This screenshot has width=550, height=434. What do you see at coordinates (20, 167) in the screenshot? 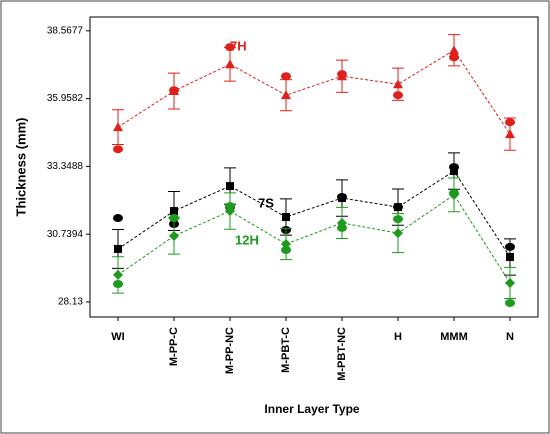
I see `y-axis-label: Thickness (mm)` at bounding box center [20, 167].